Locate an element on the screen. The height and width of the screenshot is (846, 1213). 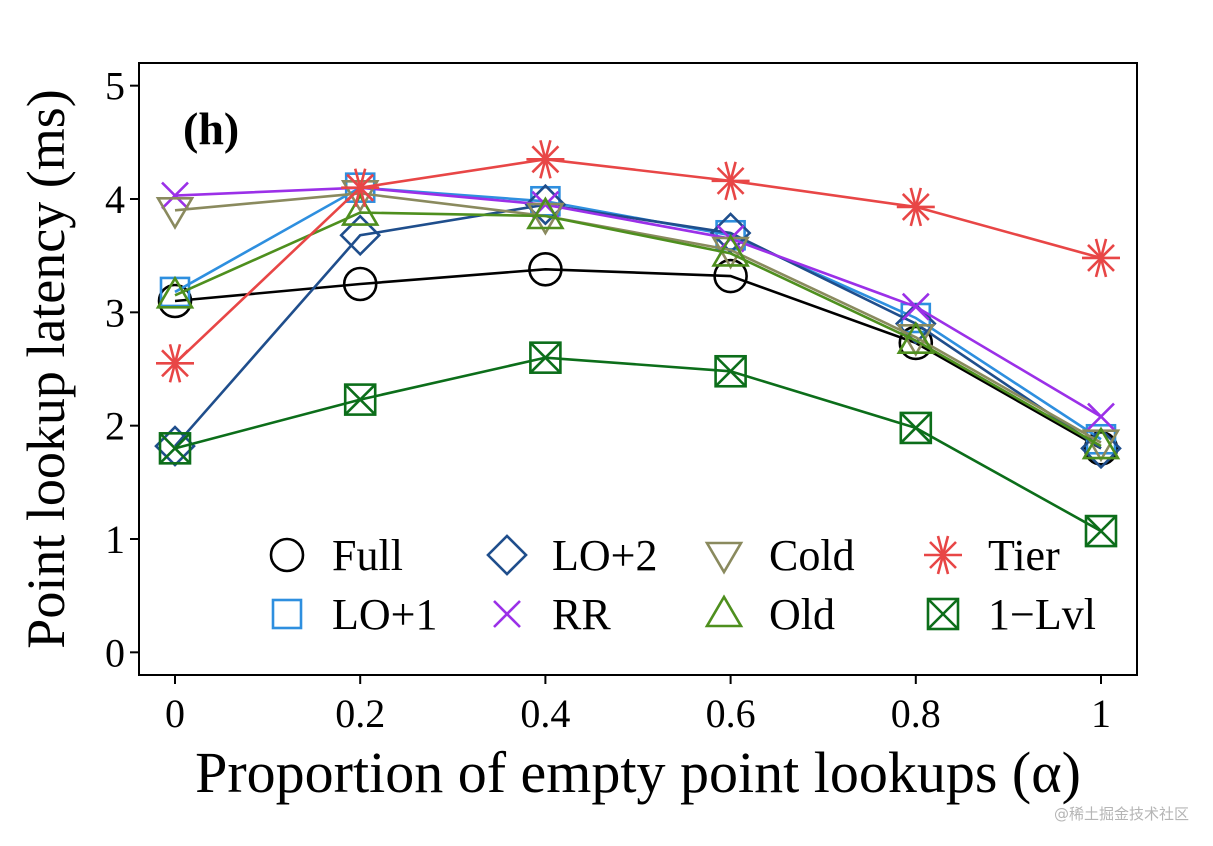
legend-item-1-lvl: 1−Lvl is located at coordinates (1011, 614).